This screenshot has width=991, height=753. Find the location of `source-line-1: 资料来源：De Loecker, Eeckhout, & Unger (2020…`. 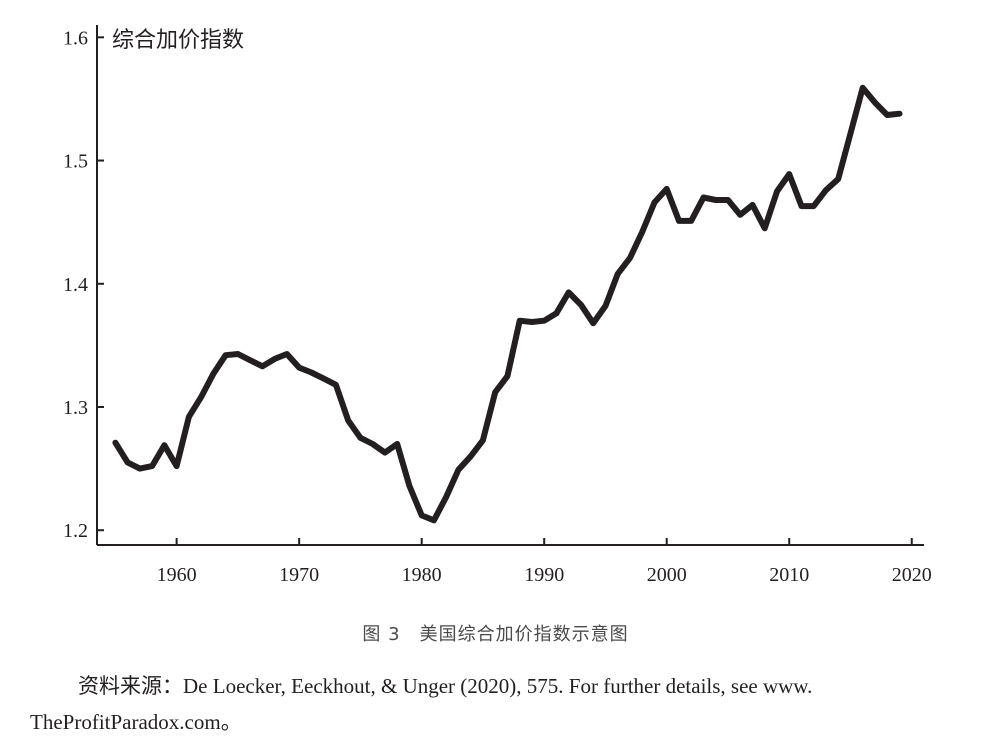

source-line-1: 资料来源：De Loecker, Eeckhout, & Unger (2020… is located at coordinates (445, 686).